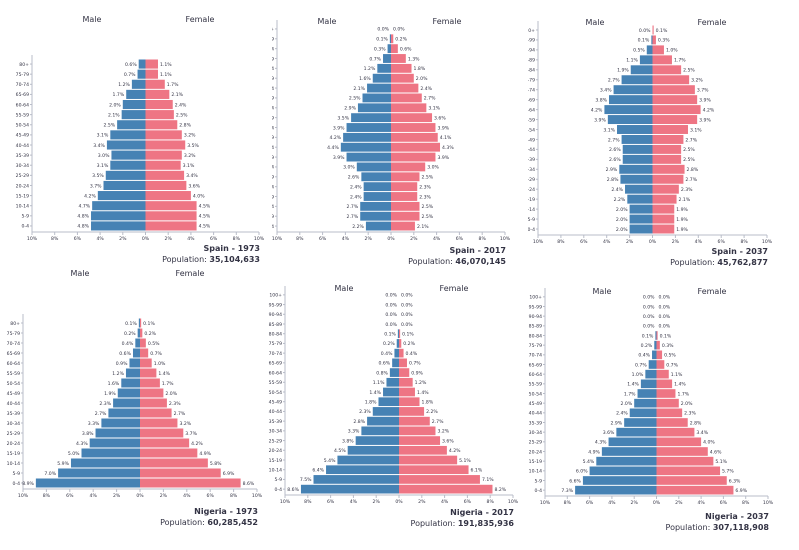 Image resolution: width=799 pixels, height=550 pixels. Describe the element at coordinates (668, 346) in the screenshot. I see `female-value-label: 0.3%` at that location.